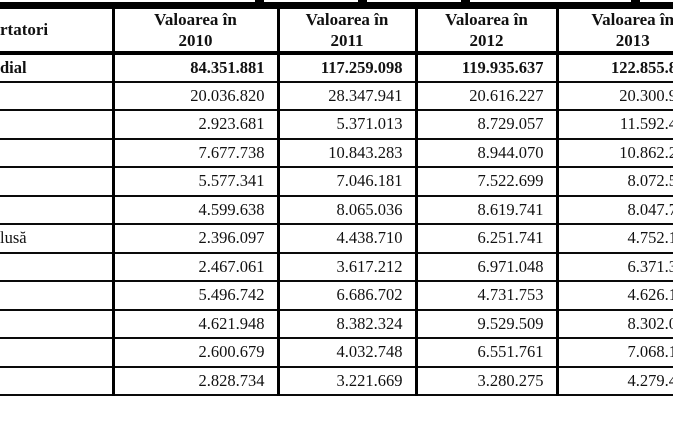  What do you see at coordinates (485, 238) in the screenshot?
I see `value-cell-2012: 6.251.741` at bounding box center [485, 238].